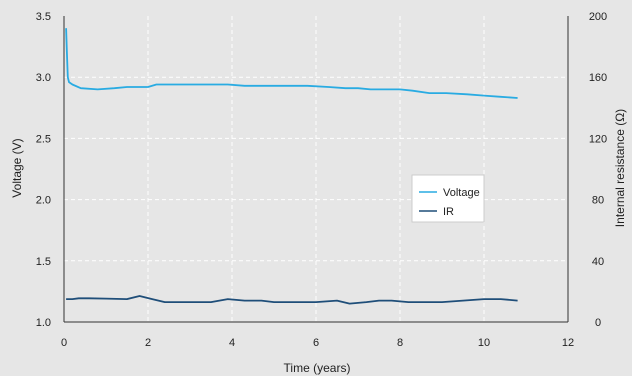 Image resolution: width=632 pixels, height=376 pixels. What do you see at coordinates (43, 78) in the screenshot?
I see `y-tick-label: 3.0` at bounding box center [43, 78].